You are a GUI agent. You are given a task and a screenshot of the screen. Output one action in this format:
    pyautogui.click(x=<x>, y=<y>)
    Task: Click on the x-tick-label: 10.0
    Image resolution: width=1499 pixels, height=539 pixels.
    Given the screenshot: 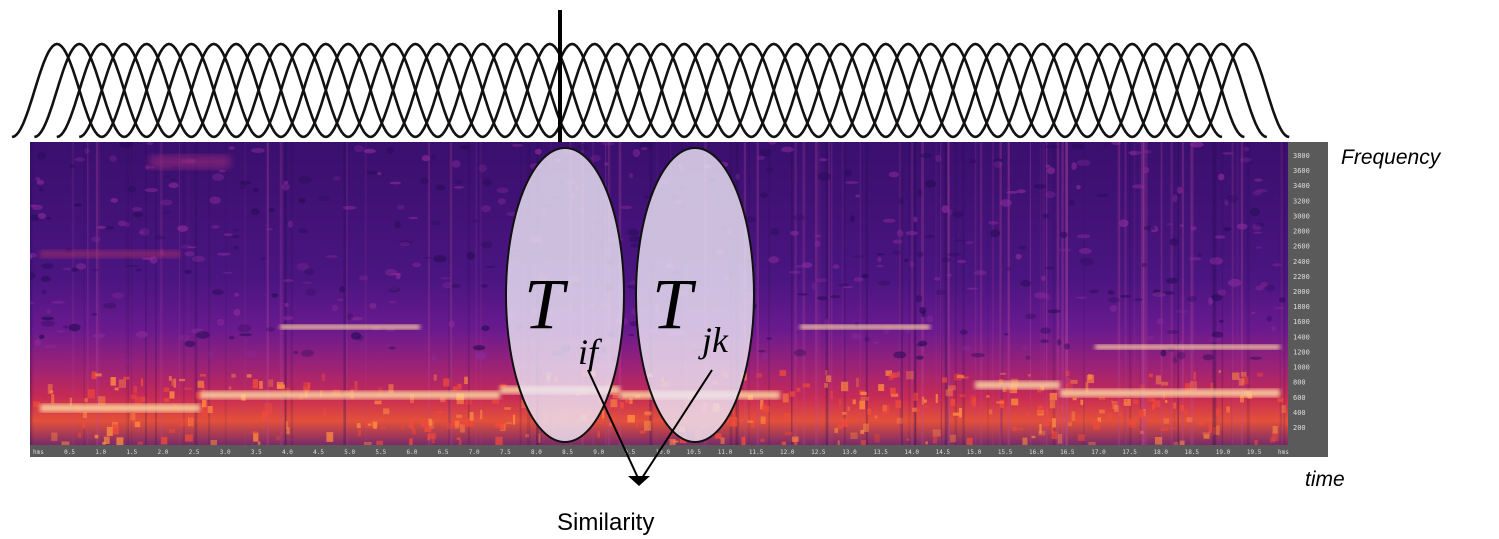 What is the action you would take?
    pyautogui.click(x=663, y=452)
    